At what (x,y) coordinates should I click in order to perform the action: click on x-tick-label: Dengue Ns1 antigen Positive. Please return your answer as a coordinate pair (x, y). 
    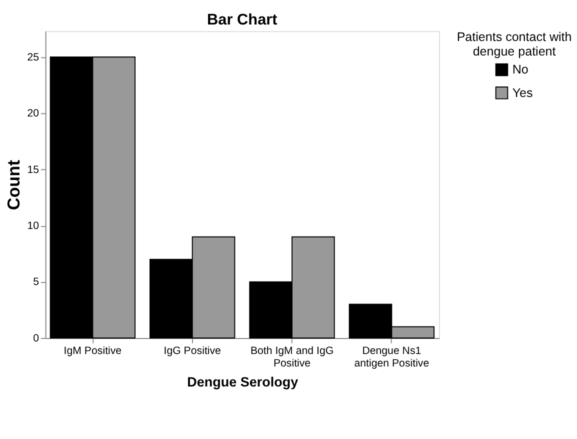
    Looking at the image, I should click on (392, 357).